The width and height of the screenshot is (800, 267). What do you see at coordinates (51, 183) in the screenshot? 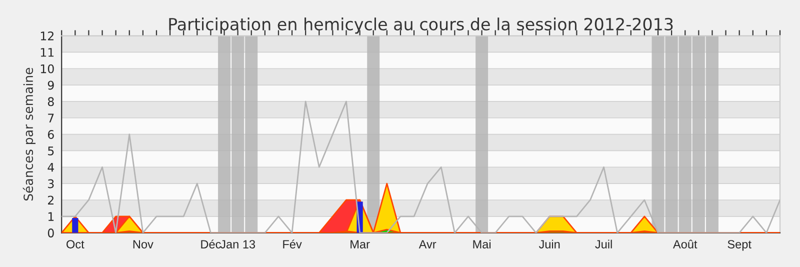
I see `y-tick-label: 3` at bounding box center [51, 183].